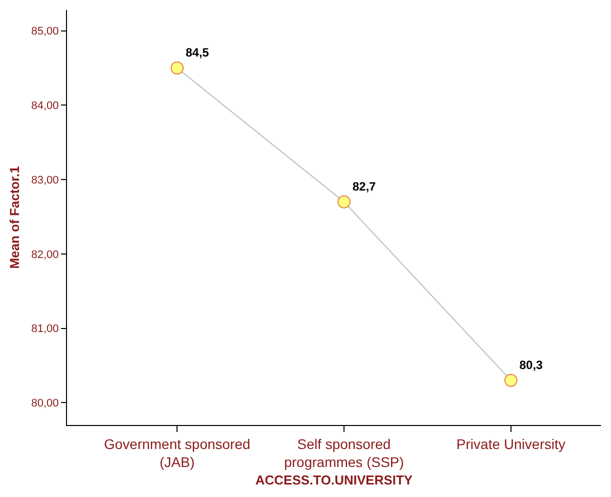 This screenshot has width=611, height=497. What do you see at coordinates (45, 106) in the screenshot?
I see `y-tick-label: 84,00` at bounding box center [45, 106].